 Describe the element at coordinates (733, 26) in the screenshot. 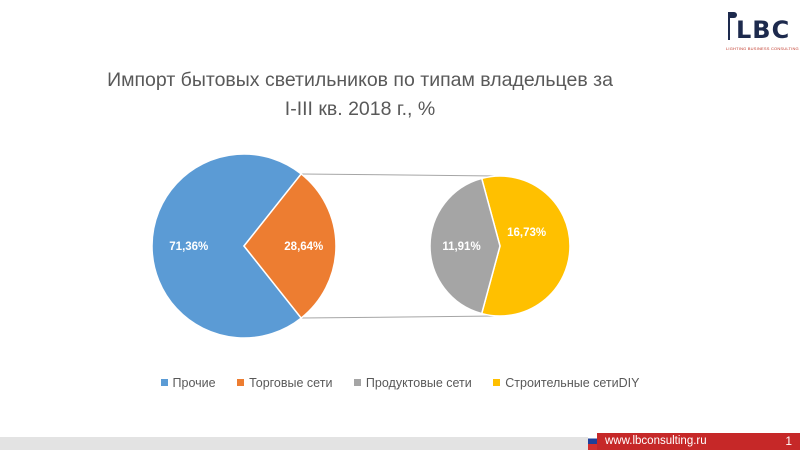

I see `lamp-icon` at that location.